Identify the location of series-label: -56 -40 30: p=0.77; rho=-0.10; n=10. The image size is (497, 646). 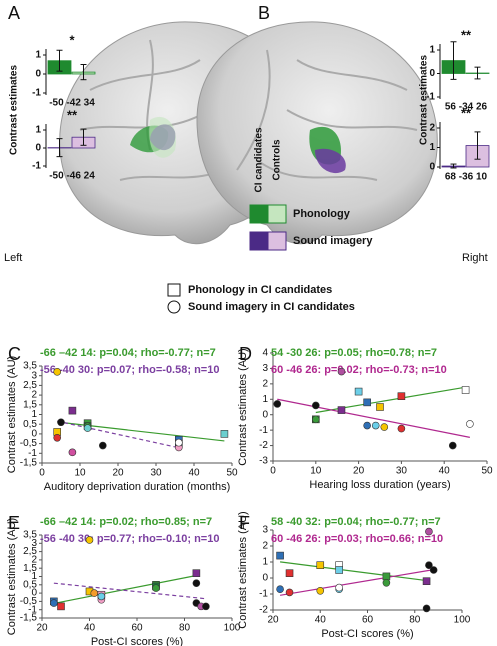
(129, 539).